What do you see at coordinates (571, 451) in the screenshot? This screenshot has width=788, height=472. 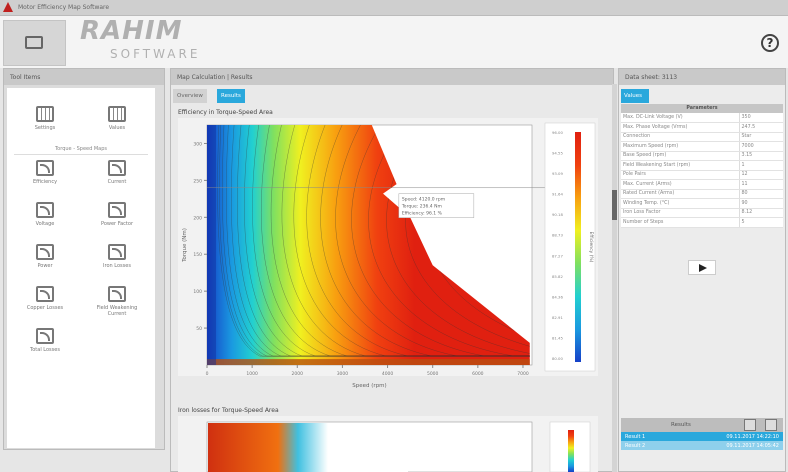 I see `colorbar` at bounding box center [571, 451].